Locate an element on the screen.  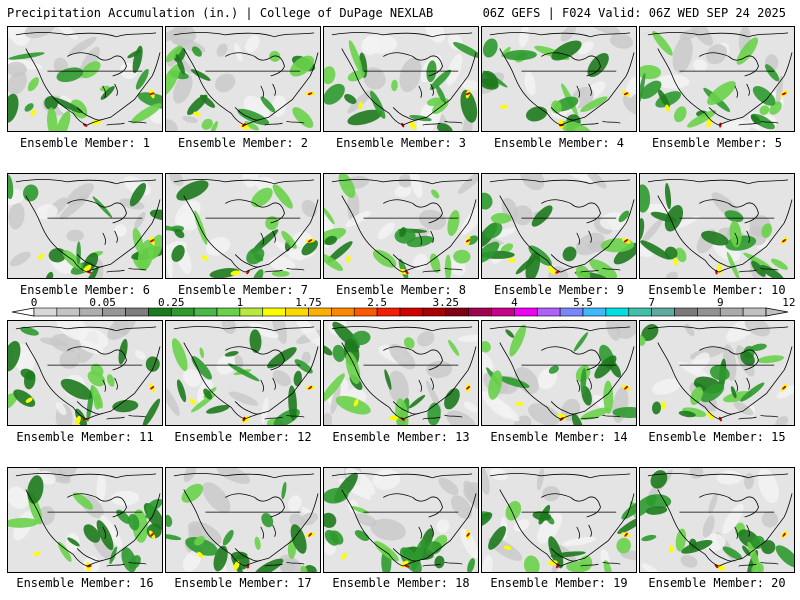
colorbar-tick-label: 1 is located at coordinates (240, 302).